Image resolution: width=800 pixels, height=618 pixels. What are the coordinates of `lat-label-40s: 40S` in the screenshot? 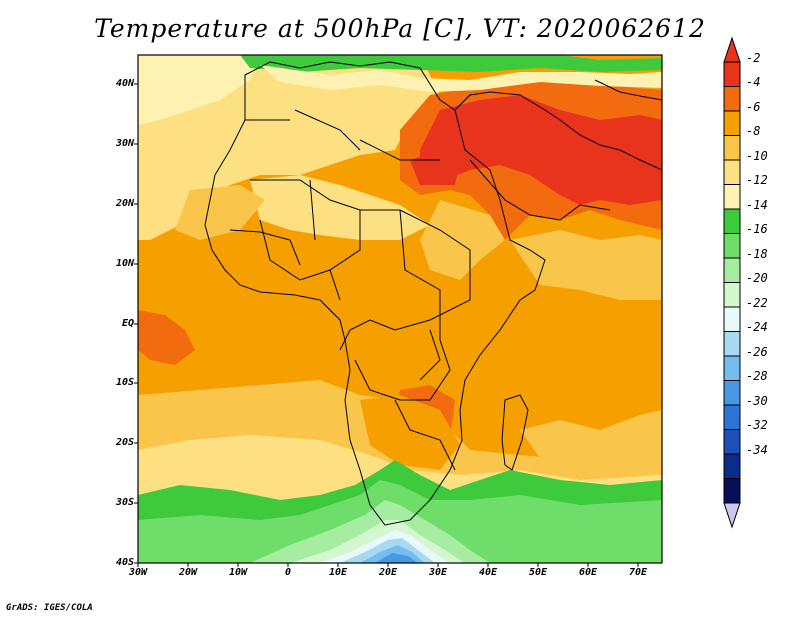 It's located at (124, 562).